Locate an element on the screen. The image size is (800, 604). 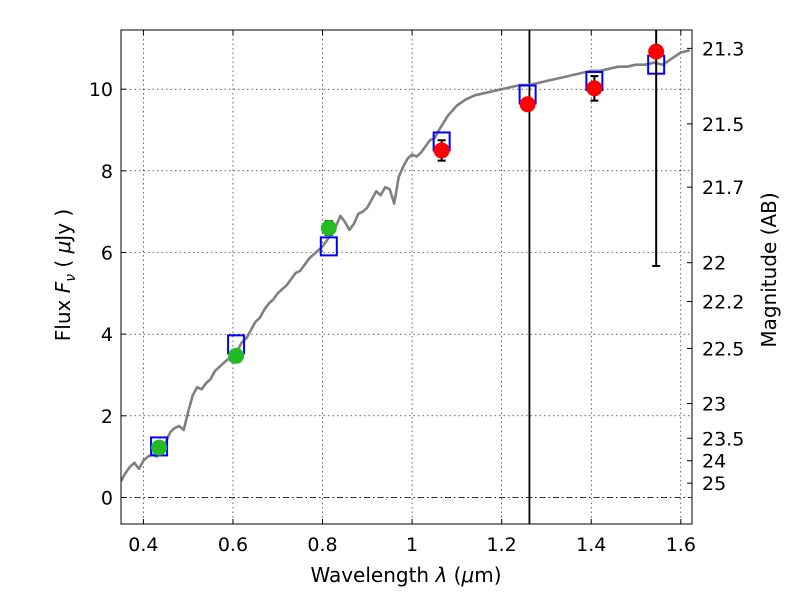
y2-tick-label: 23 is located at coordinates (714, 405).